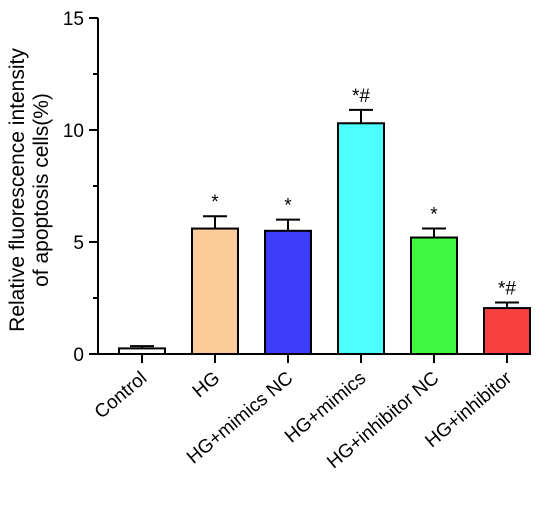 The width and height of the screenshot is (550, 515). What do you see at coordinates (121, 395) in the screenshot?
I see `x-tick-label: Control` at bounding box center [121, 395].